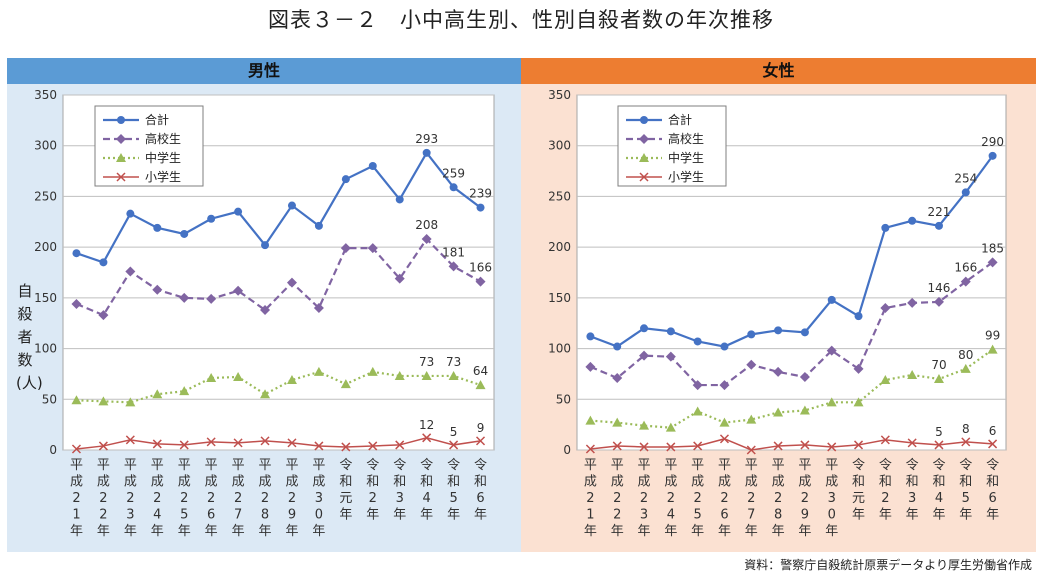 The height and width of the screenshot is (584, 1042). I want to click on data-label: 166, so click(965, 268).